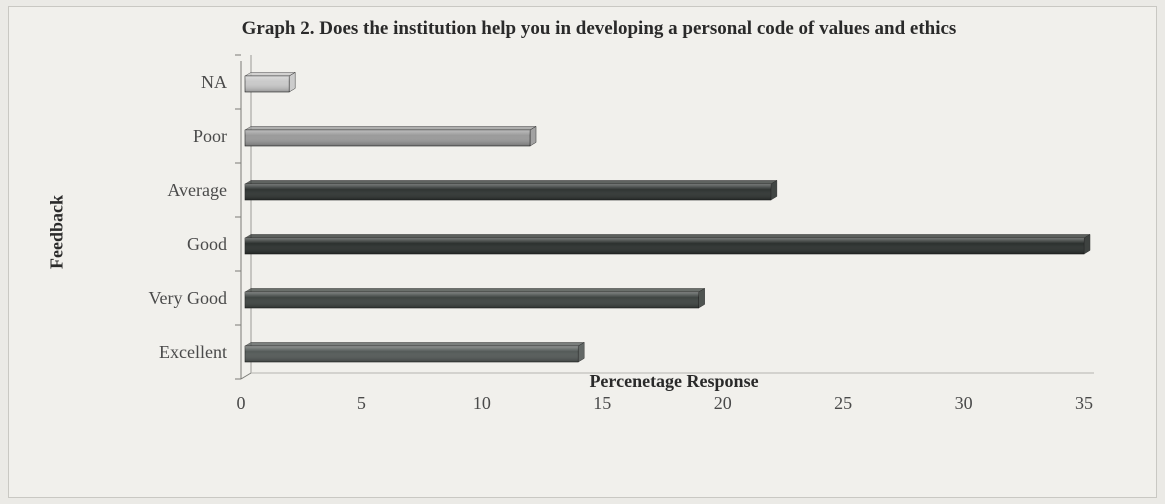  Describe the element at coordinates (241, 403) in the screenshot. I see `x-tick-label: 0` at that location.